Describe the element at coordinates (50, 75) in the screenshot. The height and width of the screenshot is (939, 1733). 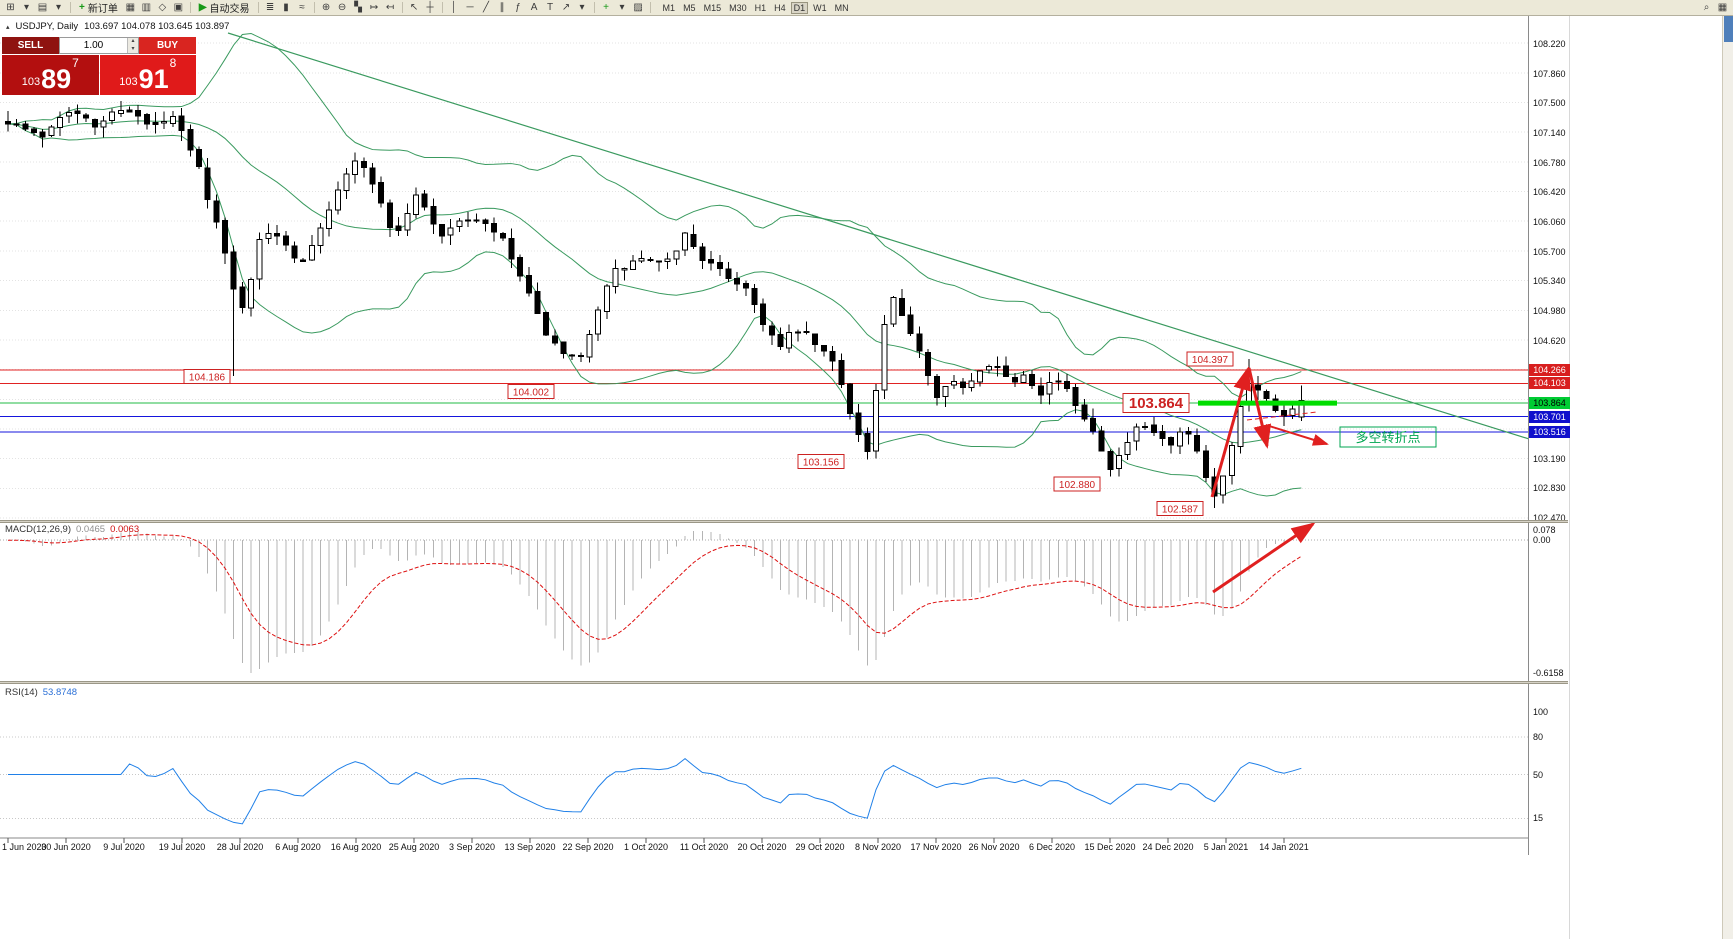
I see `sell-price-button: 103 89 7` at that location.